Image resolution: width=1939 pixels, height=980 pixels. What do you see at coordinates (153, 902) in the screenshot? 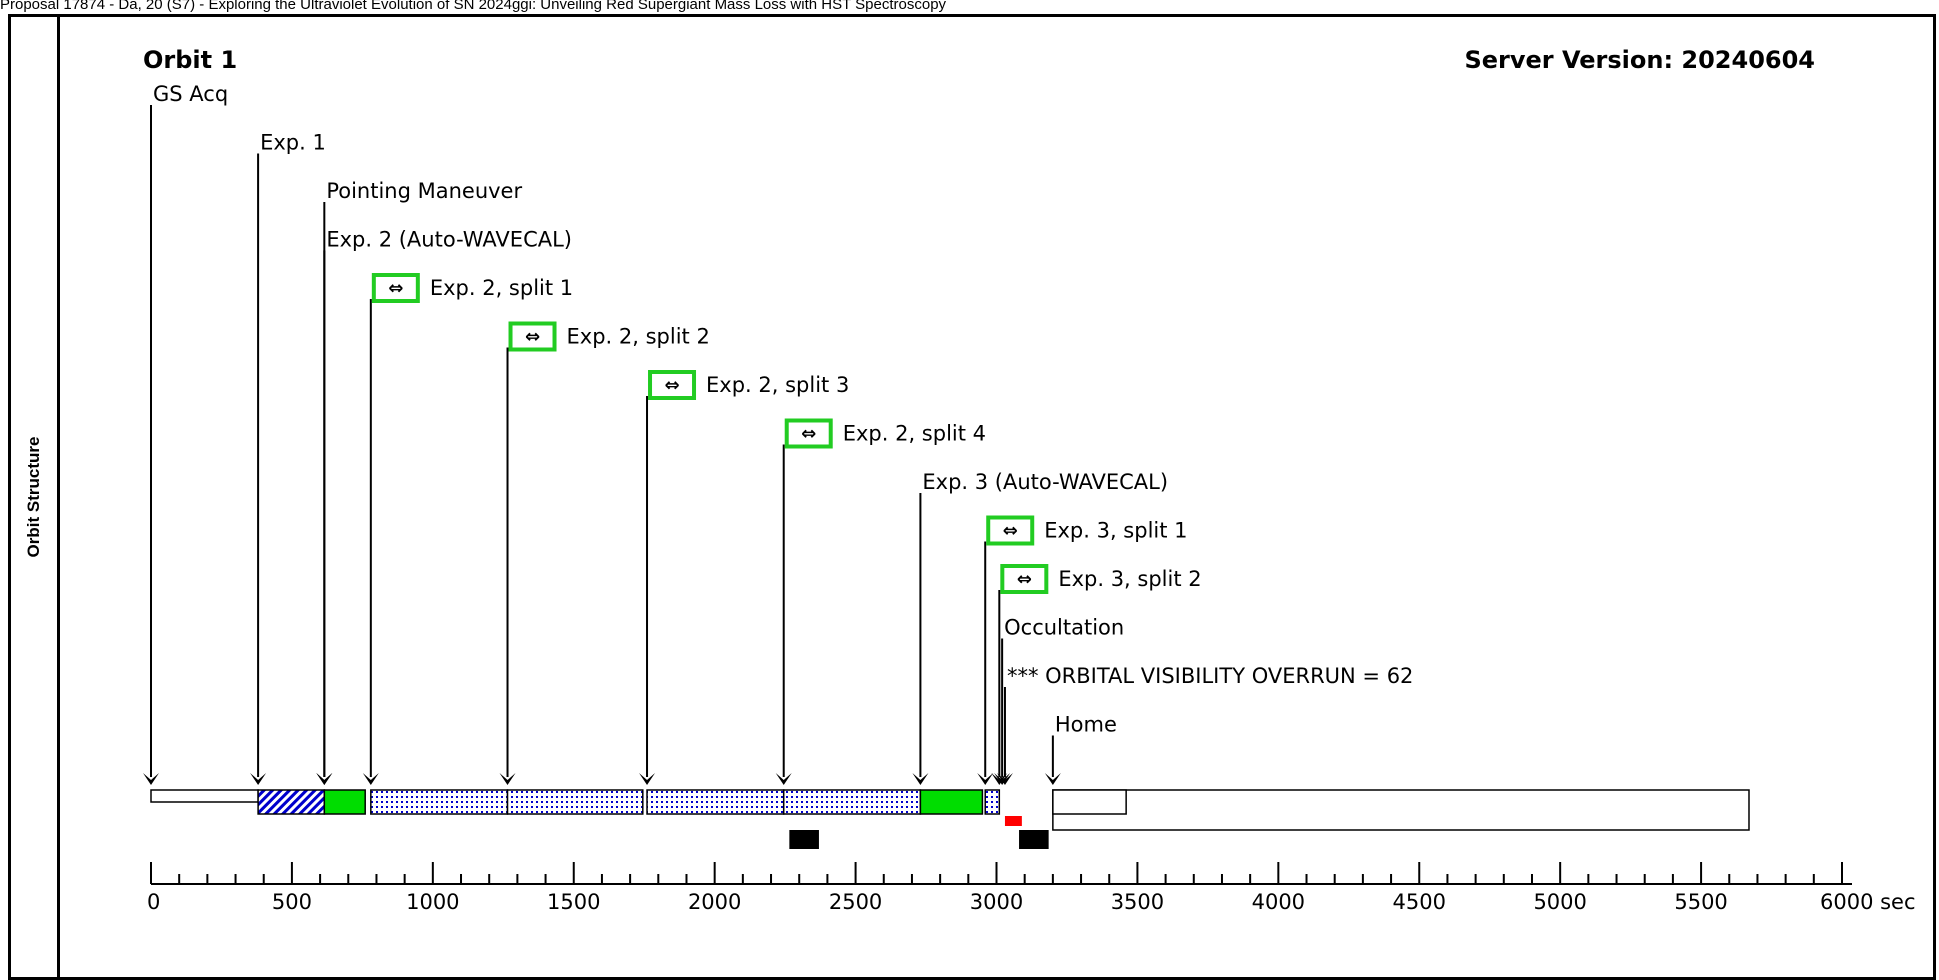
I see `tick-label: 0` at bounding box center [153, 902].